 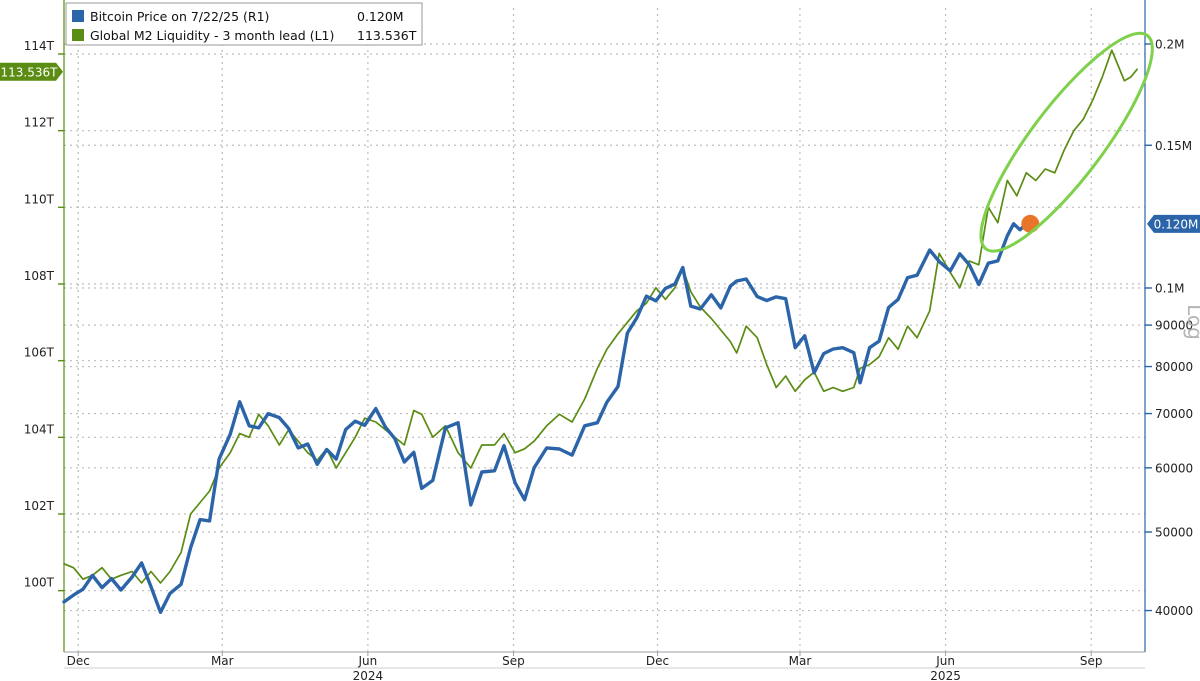 I want to click on legend-box, so click(x=244, y=24).